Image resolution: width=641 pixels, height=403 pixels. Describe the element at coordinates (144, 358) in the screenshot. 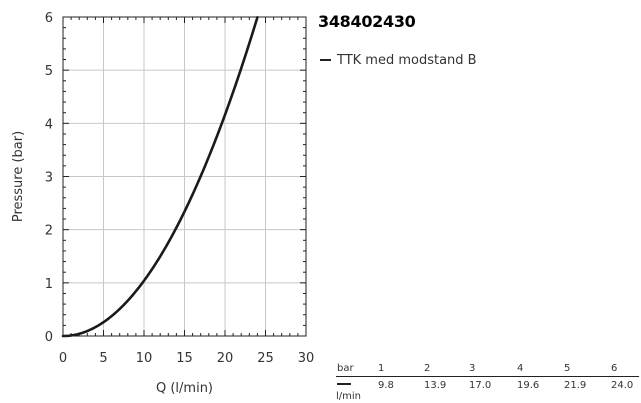

I see `x-tick-label: 10` at that location.